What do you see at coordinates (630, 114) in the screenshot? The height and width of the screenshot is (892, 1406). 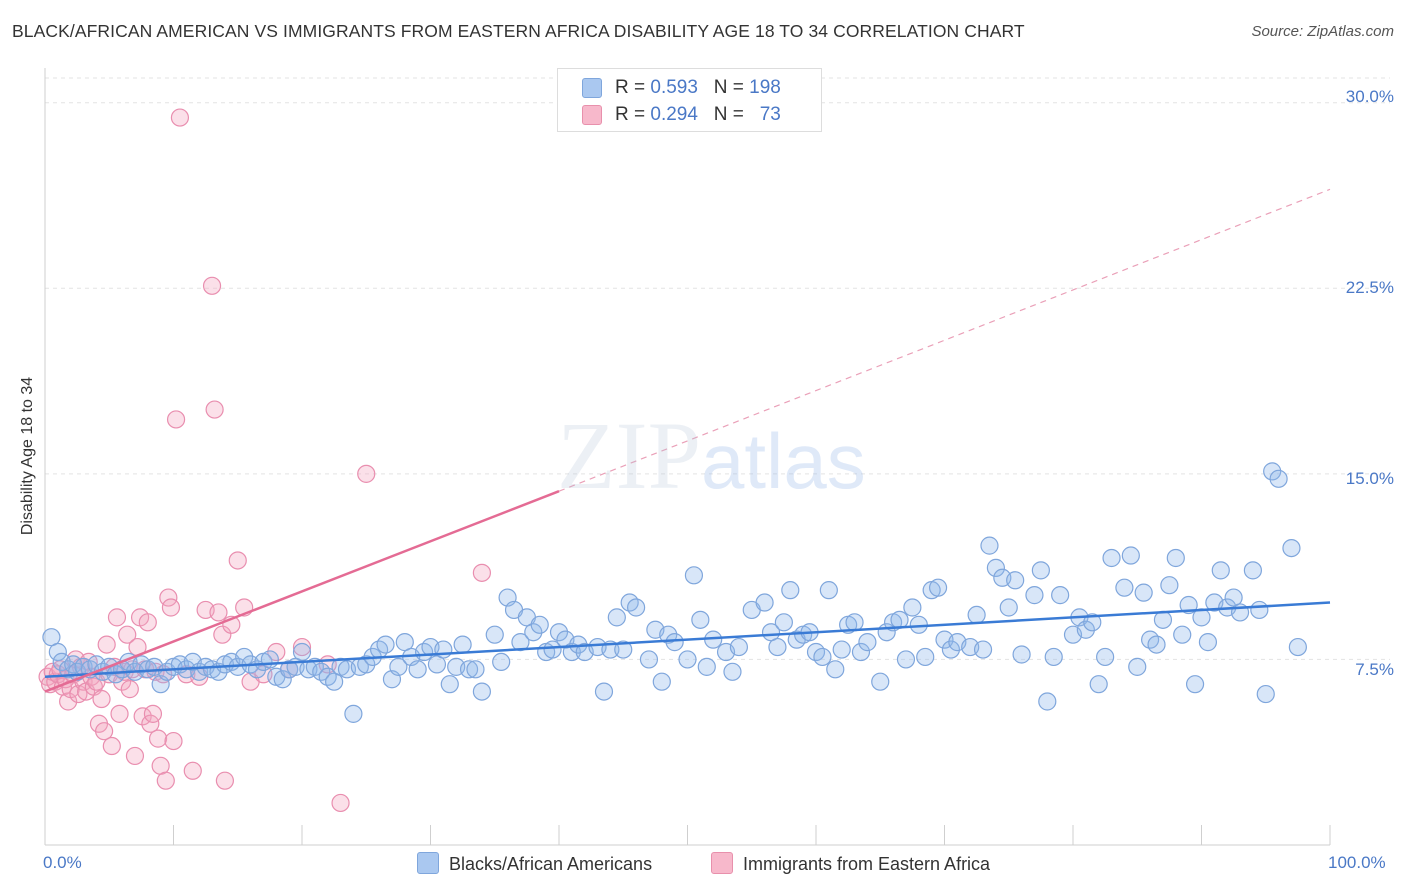 I see `legend-r-label: R =` at bounding box center [630, 114].